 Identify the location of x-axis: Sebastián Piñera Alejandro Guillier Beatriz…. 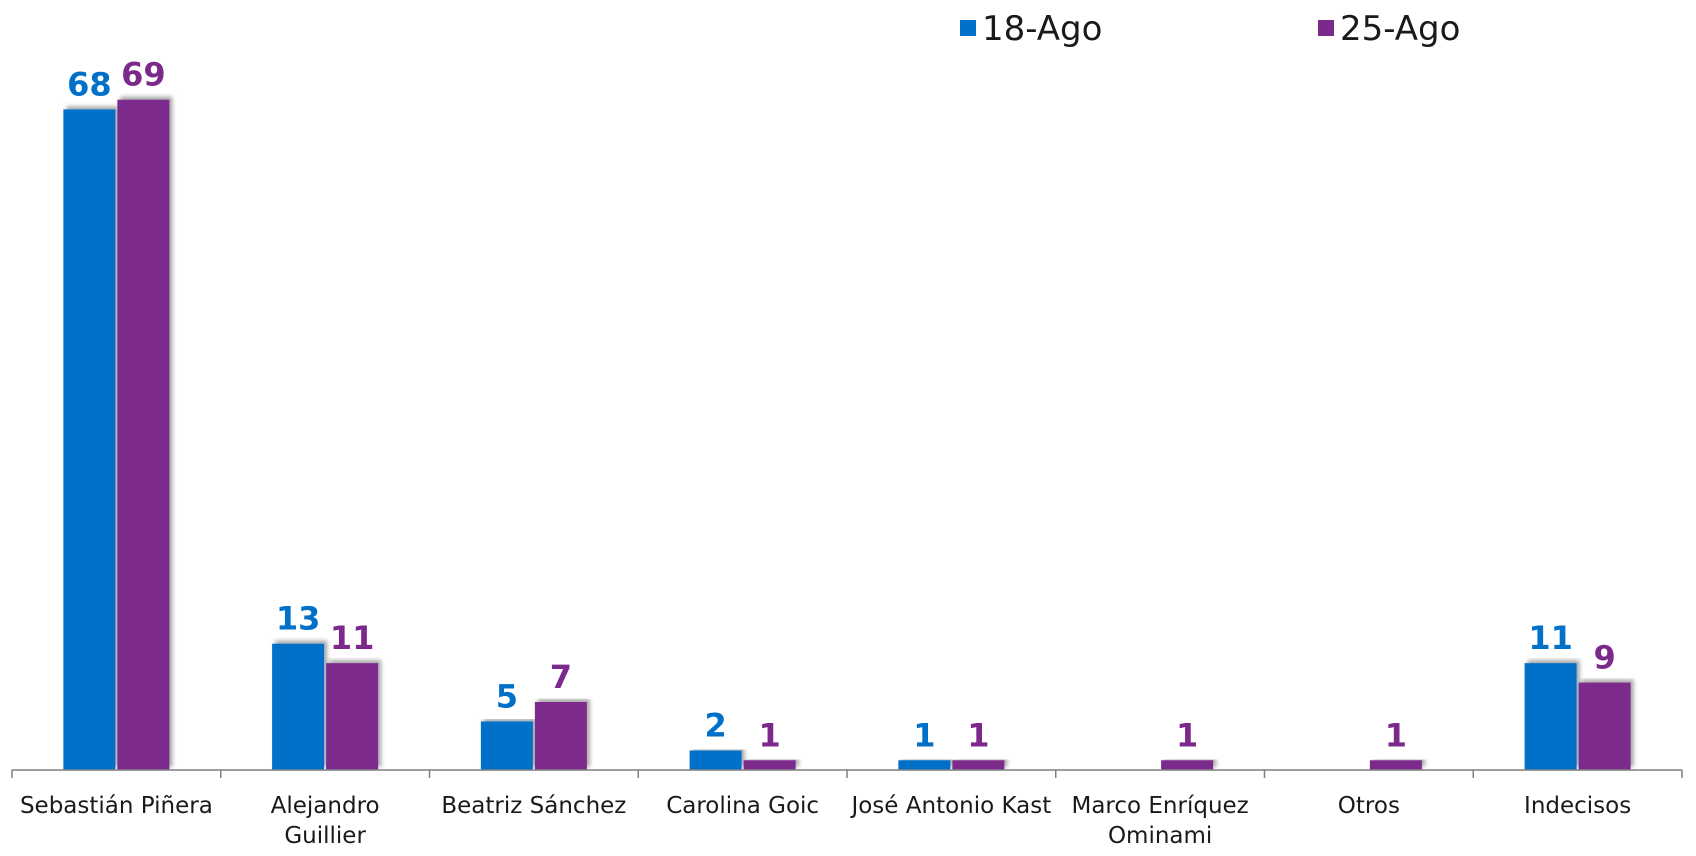
(847, 809).